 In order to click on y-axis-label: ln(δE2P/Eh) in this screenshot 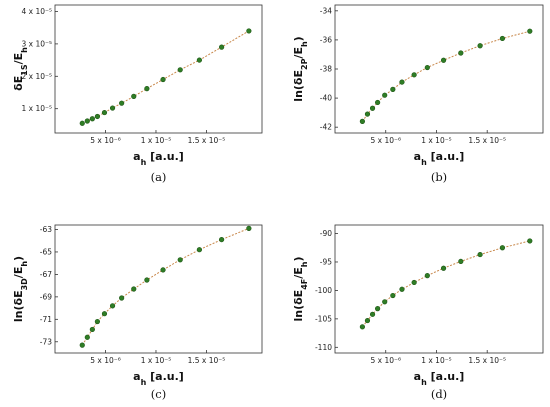, I will do `click(300, 68)`.